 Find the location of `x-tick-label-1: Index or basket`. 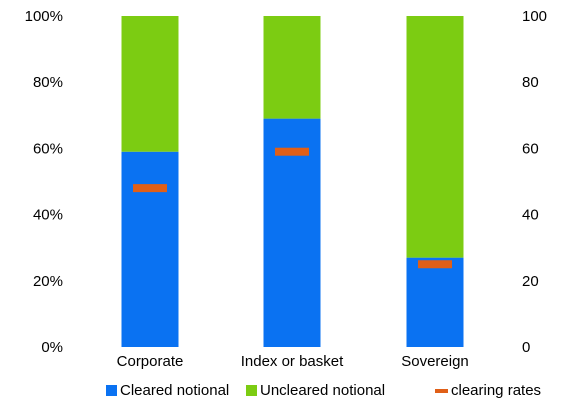

x-tick-label-1: Index or basket is located at coordinates (292, 361).